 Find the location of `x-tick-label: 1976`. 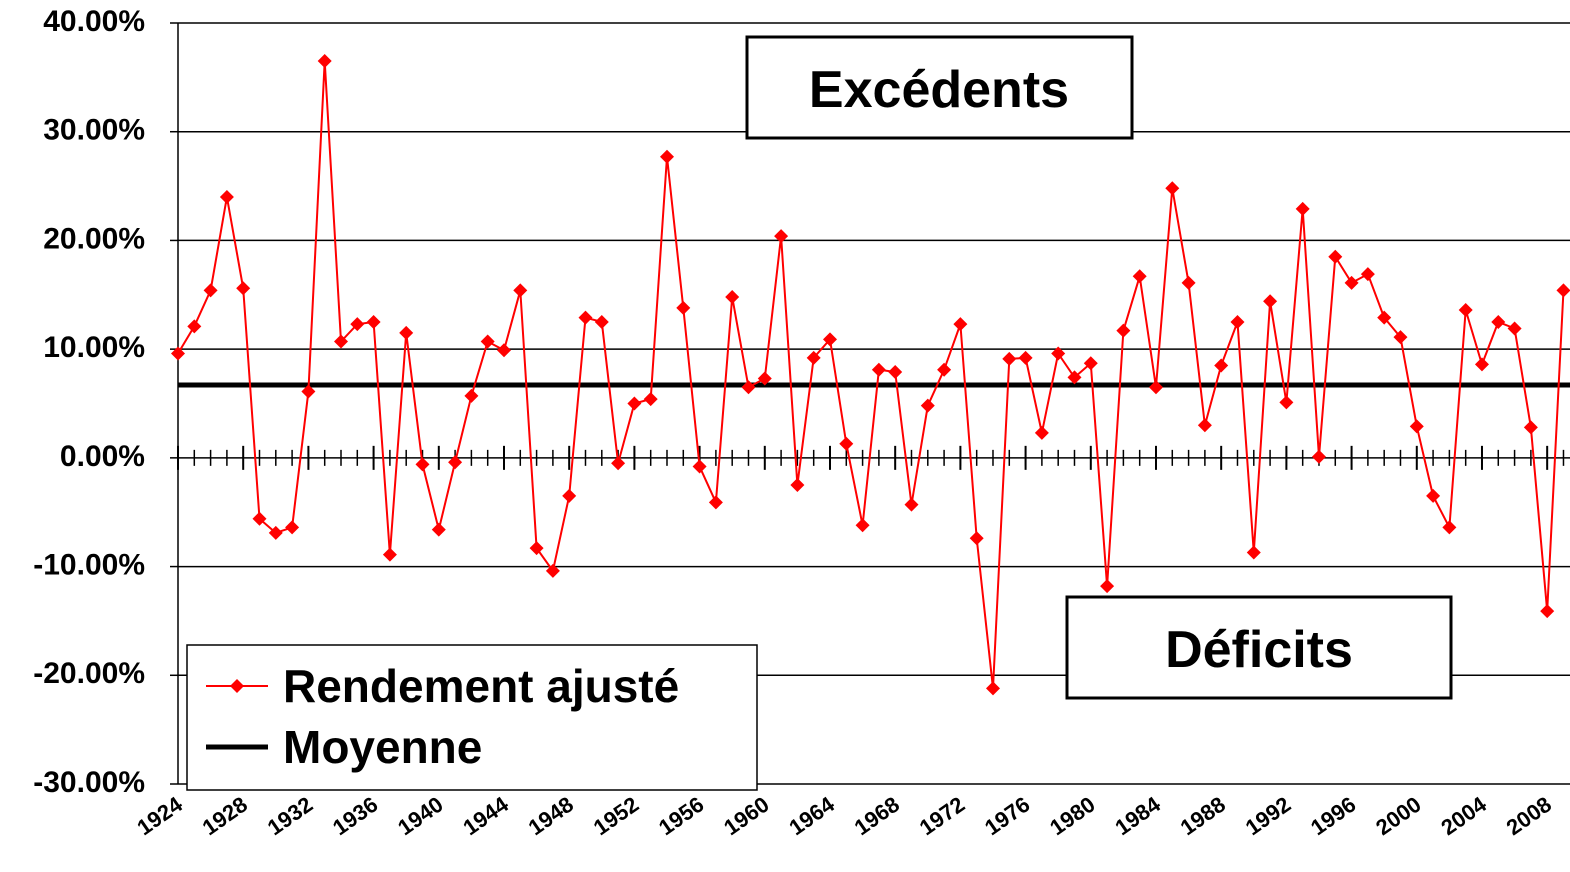

x-tick-label: 1976 is located at coordinates (1007, 816).